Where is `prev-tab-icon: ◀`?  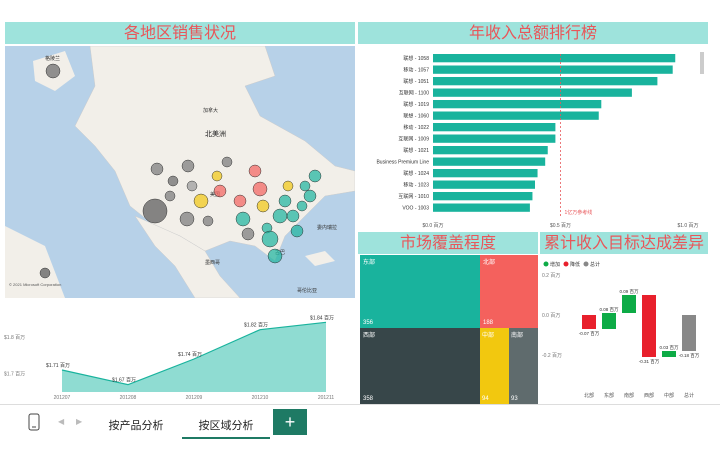
prev-tab-icon: ◀ is located at coordinates (61, 421).